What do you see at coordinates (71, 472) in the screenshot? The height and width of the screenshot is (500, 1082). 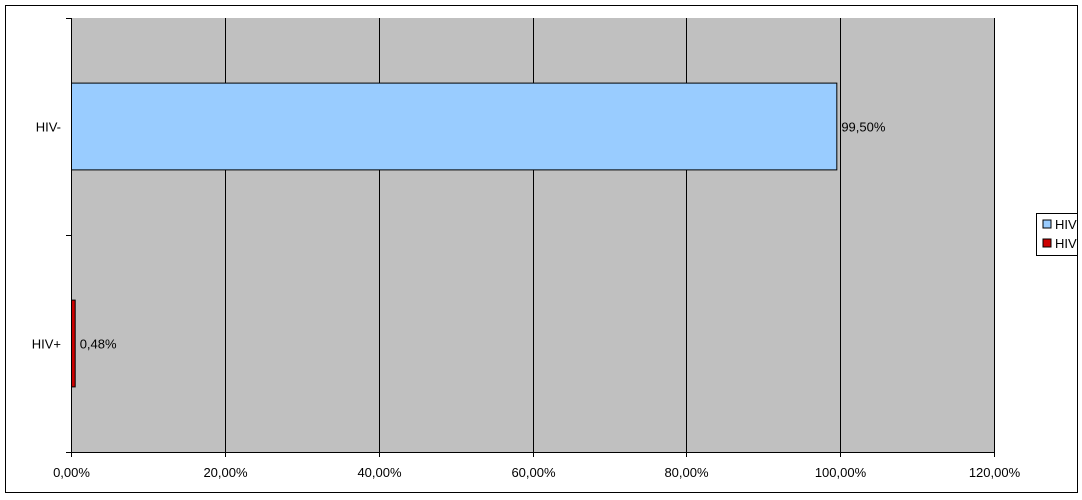 I see `x-tick-label-0: 0,00%` at bounding box center [71, 472].